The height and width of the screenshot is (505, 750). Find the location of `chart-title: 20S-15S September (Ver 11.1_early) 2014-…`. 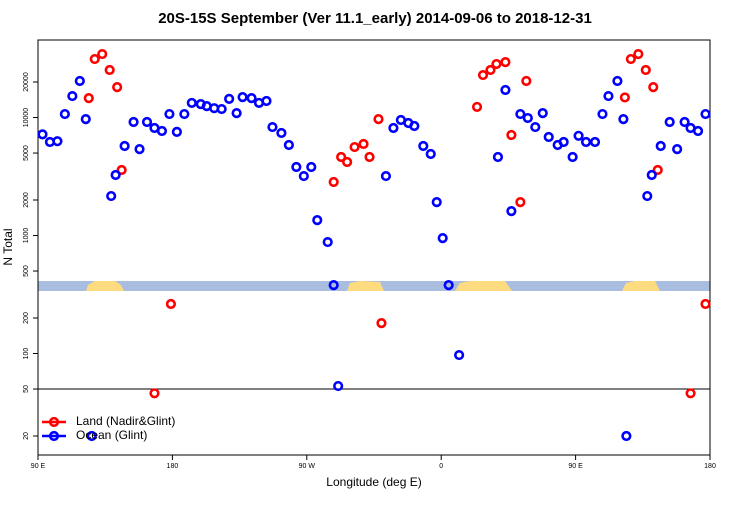

chart-title: 20S-15S September (Ver 11.1_early) 2014-… is located at coordinates (375, 18).